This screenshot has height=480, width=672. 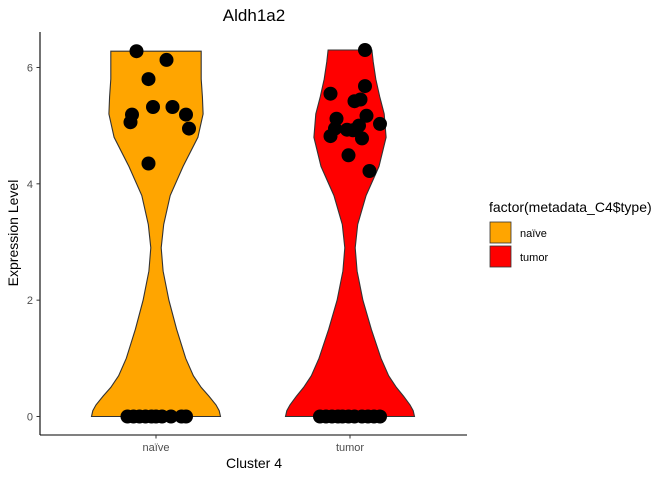 I want to click on legend-swatch-naive, so click(x=500, y=232).